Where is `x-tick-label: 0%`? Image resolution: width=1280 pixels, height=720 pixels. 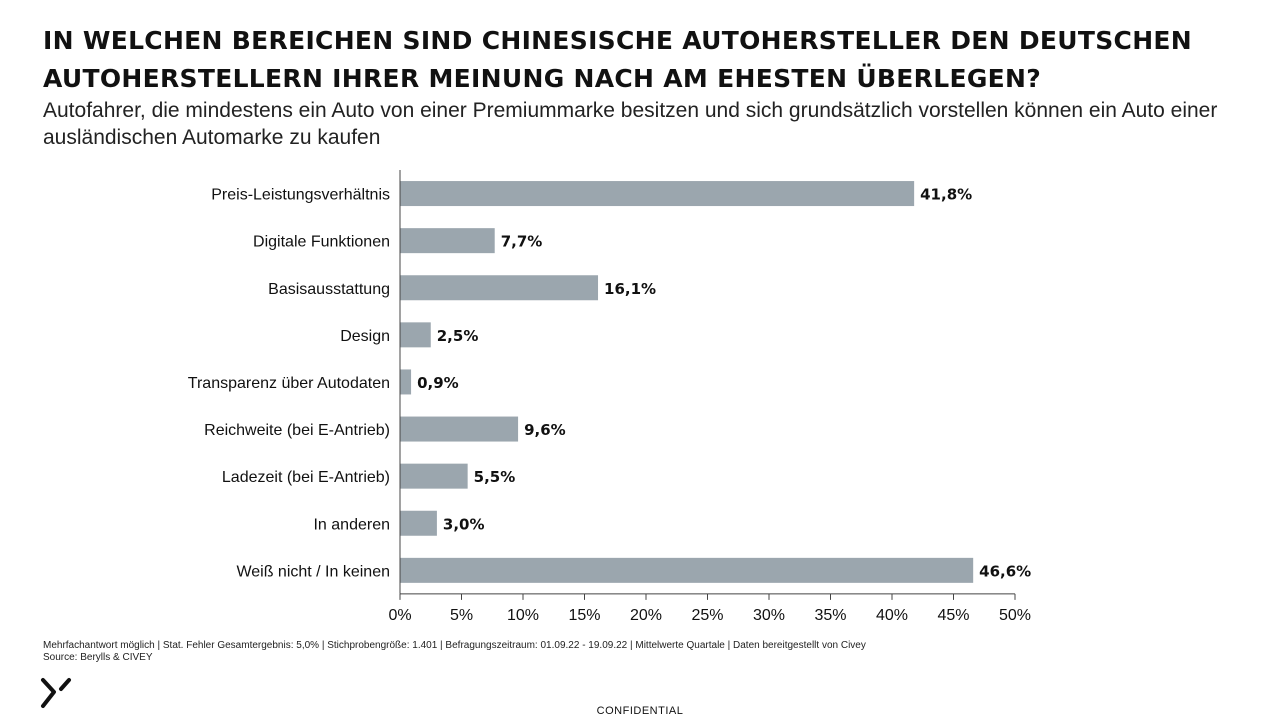
x-tick-label: 0% is located at coordinates (399, 615).